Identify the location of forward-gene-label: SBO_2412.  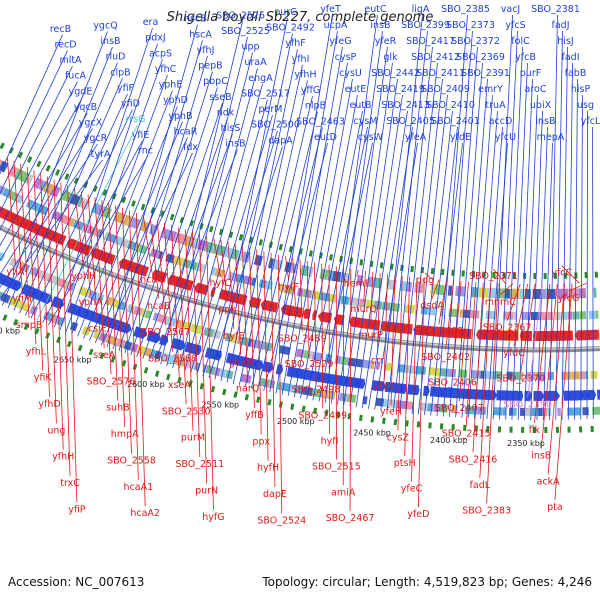
(435, 57).